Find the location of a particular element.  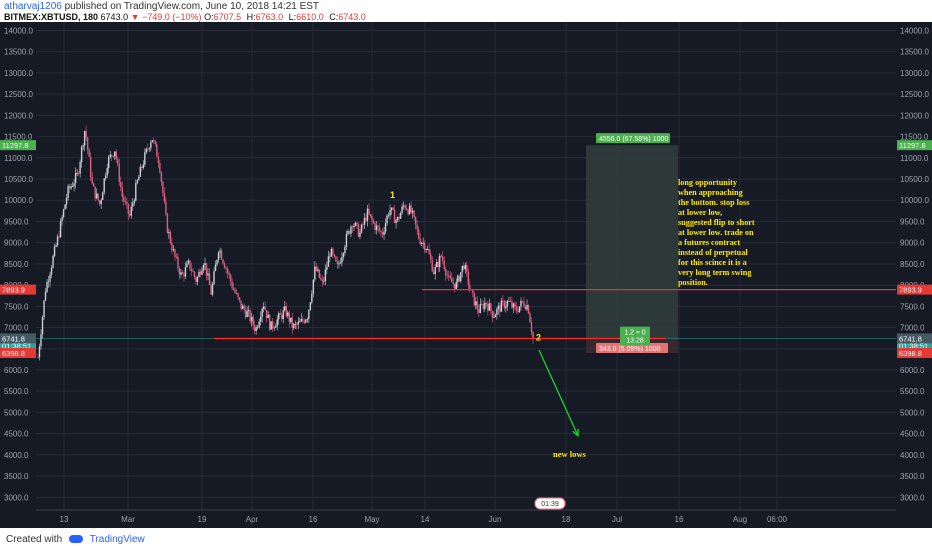

x-tick-label: 18 is located at coordinates (566, 519).